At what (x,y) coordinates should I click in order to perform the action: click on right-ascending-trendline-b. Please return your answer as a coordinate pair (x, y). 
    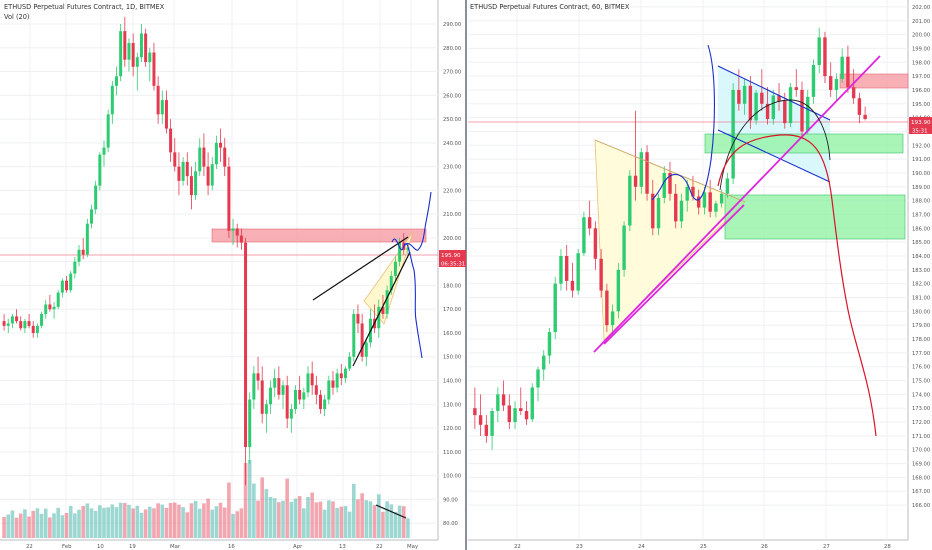
    Looking at the image, I should click on (674, 274).